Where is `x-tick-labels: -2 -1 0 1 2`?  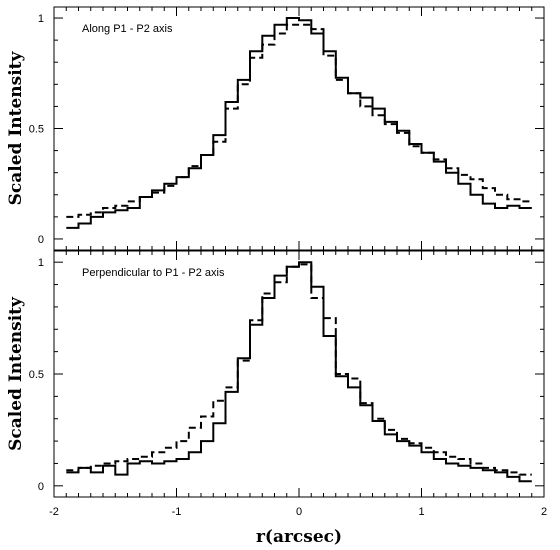 x-tick-labels: -2 -1 0 1 2 is located at coordinates (298, 512).